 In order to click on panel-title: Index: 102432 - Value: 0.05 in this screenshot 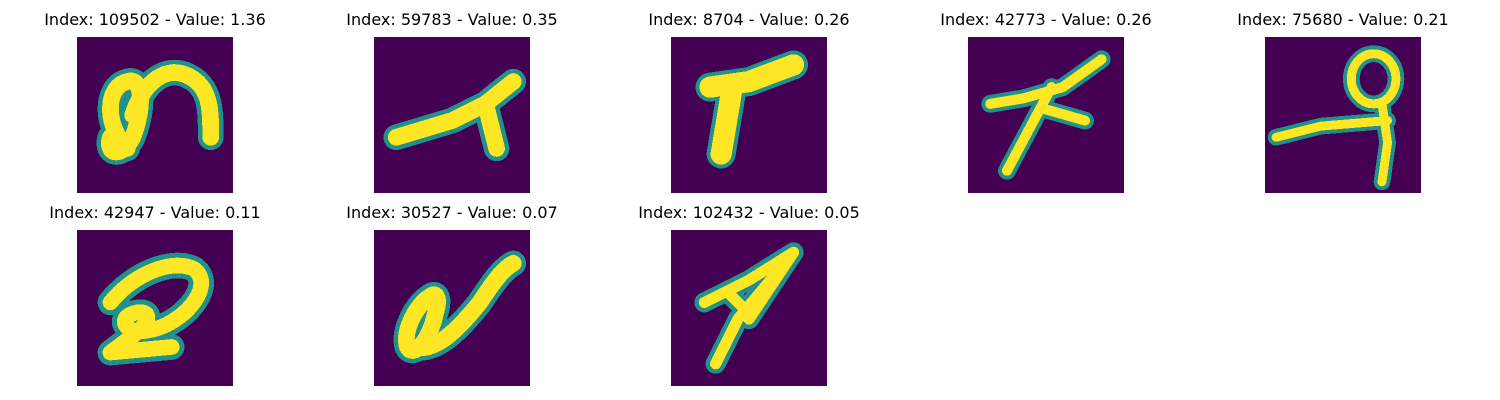, I will do `click(749, 212)`.